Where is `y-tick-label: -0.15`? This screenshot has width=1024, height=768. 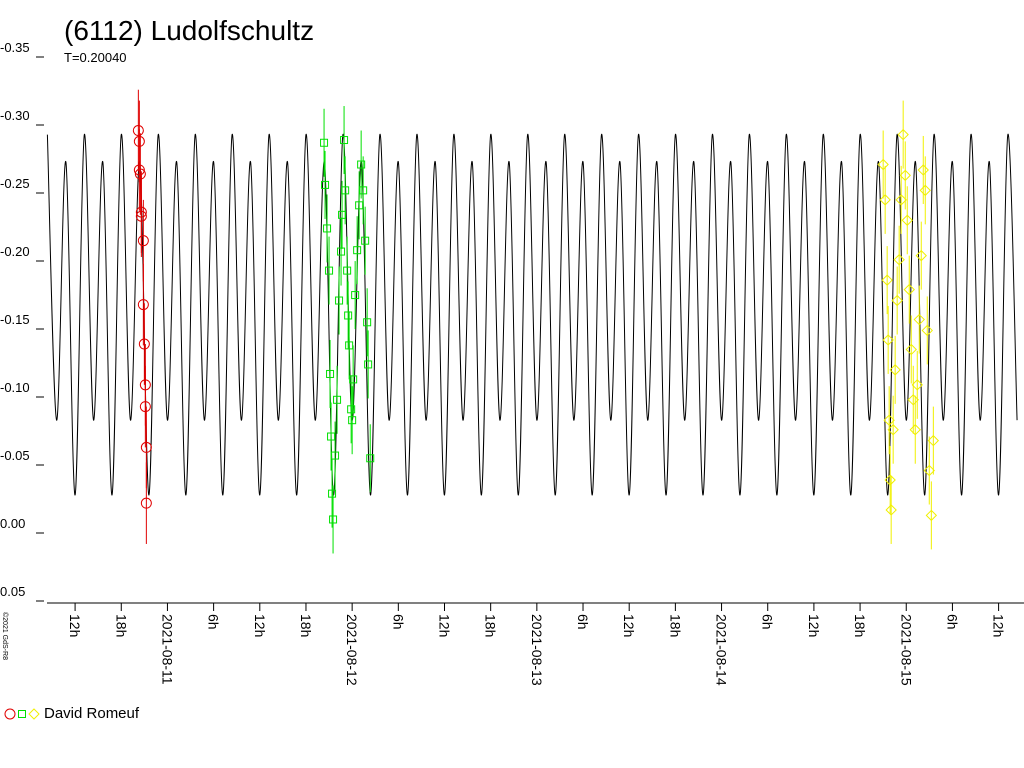
y-tick-label: -0.15 is located at coordinates (15, 319).